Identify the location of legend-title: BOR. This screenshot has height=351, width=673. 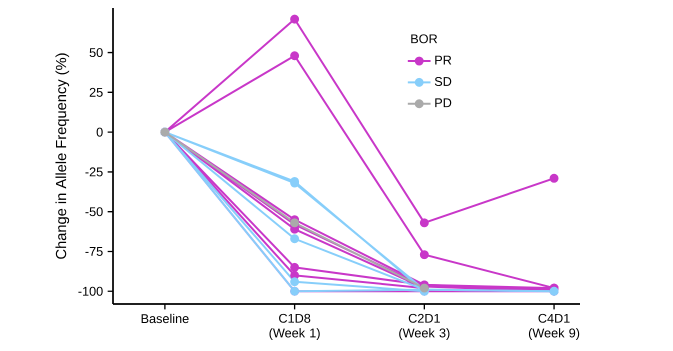
(424, 39).